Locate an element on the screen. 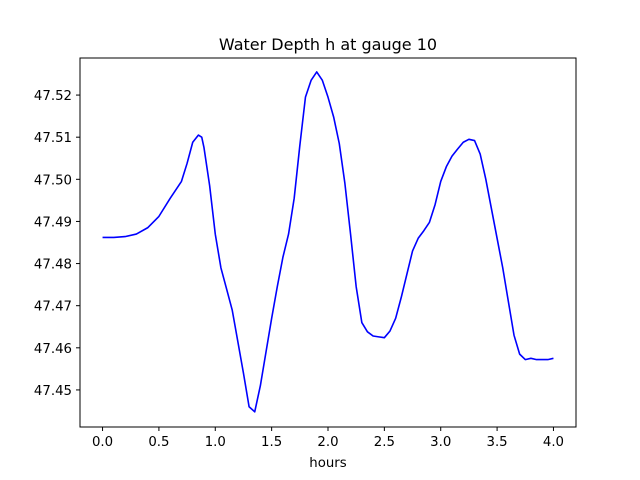  y-tick-label: 47.47 is located at coordinates (53, 307).